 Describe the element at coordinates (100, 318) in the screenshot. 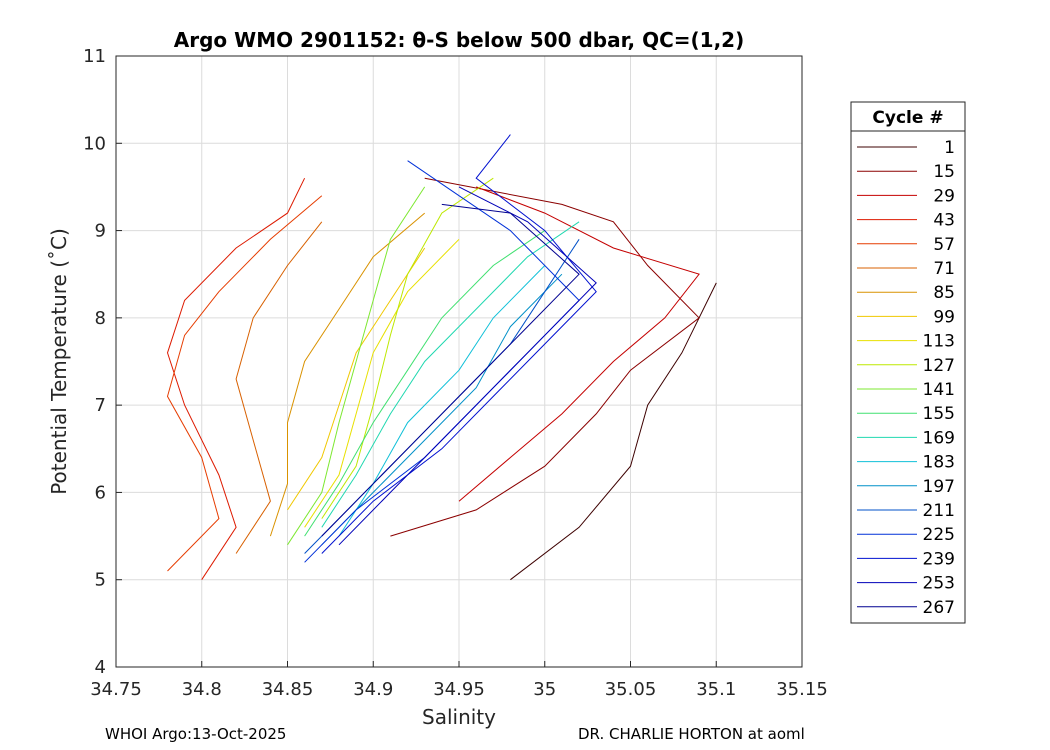

I see `y-tick-label: 8` at that location.